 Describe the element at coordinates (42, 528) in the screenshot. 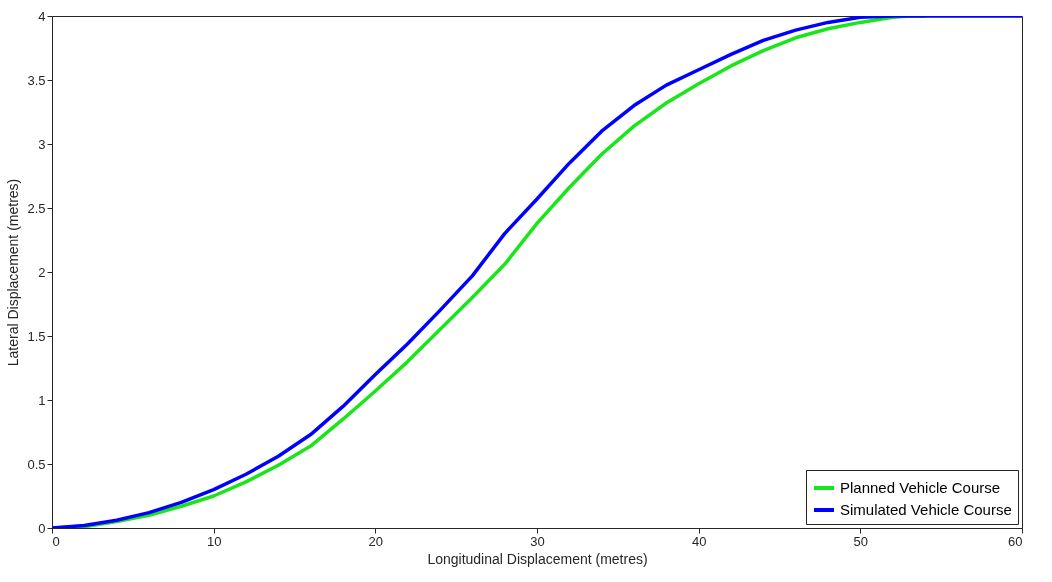

I see `y-tick-label: 0` at that location.